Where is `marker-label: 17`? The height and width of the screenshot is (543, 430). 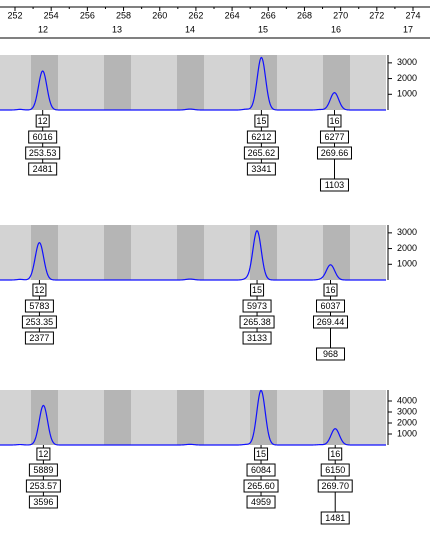
marker-label: 17 is located at coordinates (408, 29).